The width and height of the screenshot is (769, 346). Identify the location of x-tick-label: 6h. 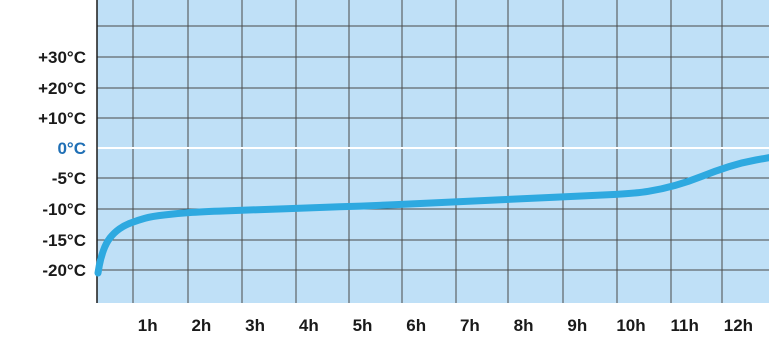
(416, 325).